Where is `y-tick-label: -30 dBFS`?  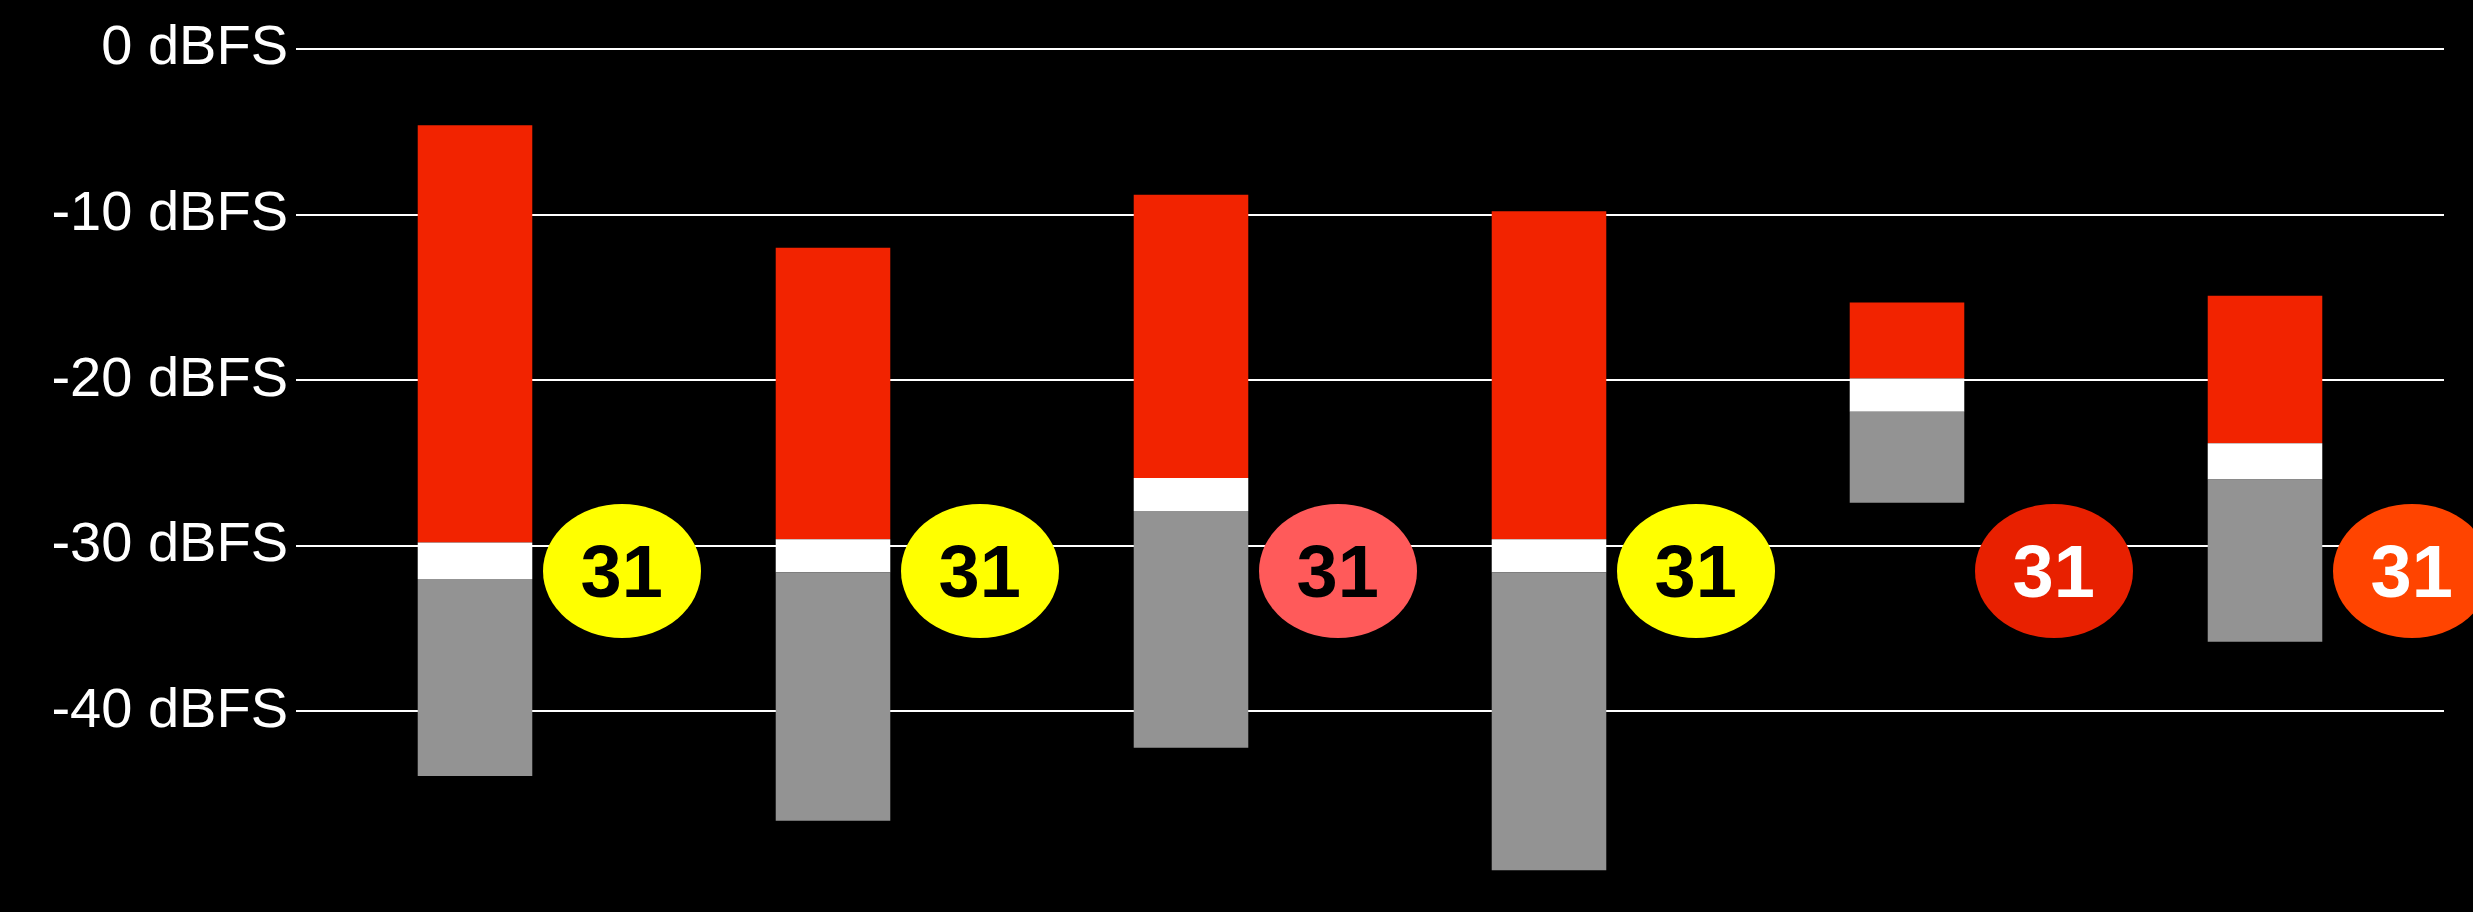
y-tick-label: -30 dBFS is located at coordinates (169, 542).